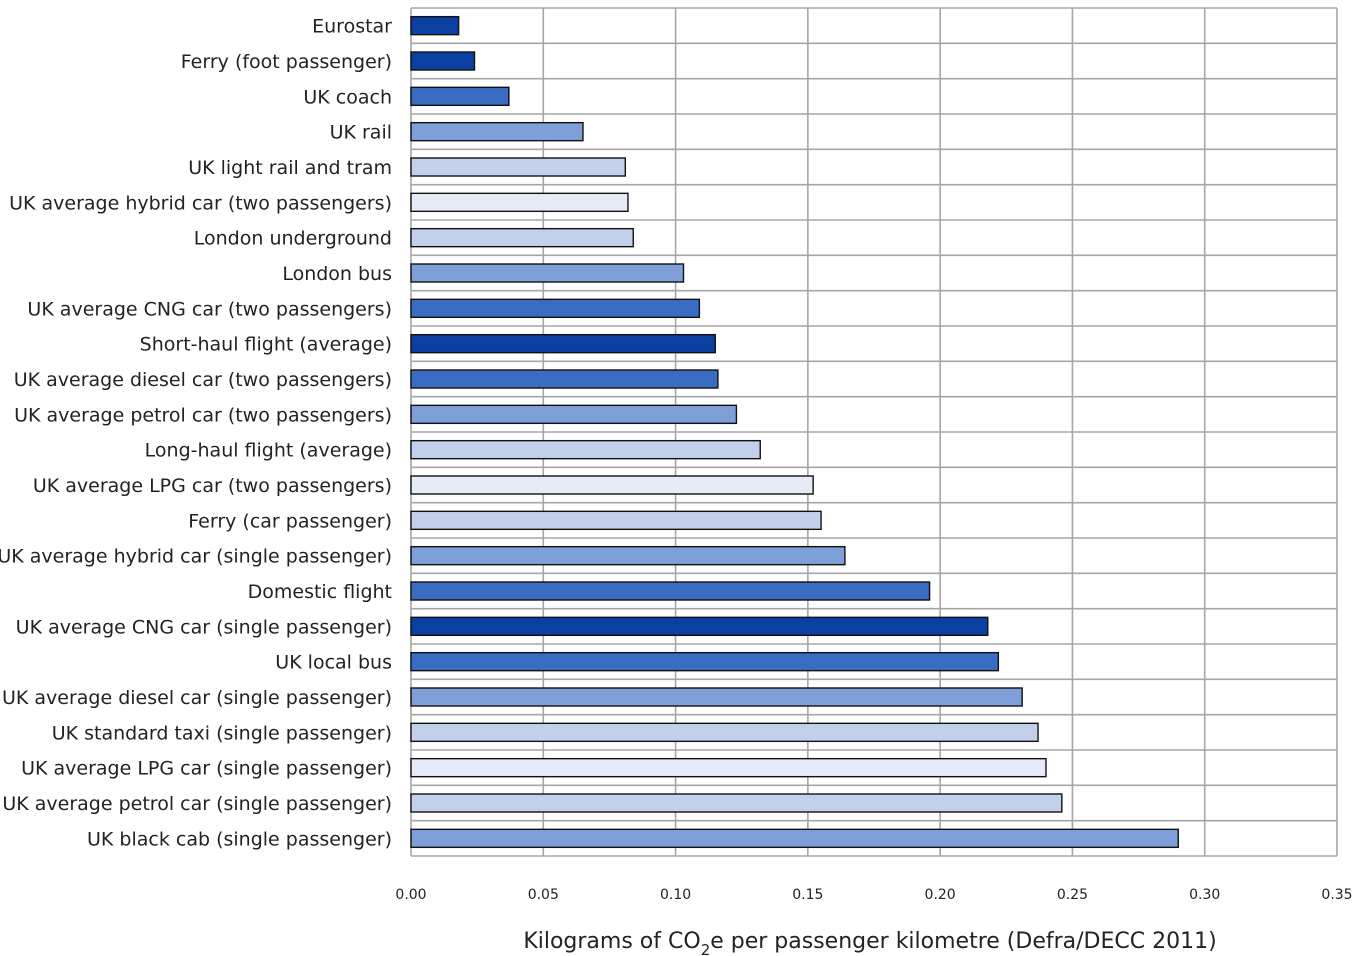  What do you see at coordinates (1204, 895) in the screenshot?
I see `x-tick-label: 0.30` at bounding box center [1204, 895].